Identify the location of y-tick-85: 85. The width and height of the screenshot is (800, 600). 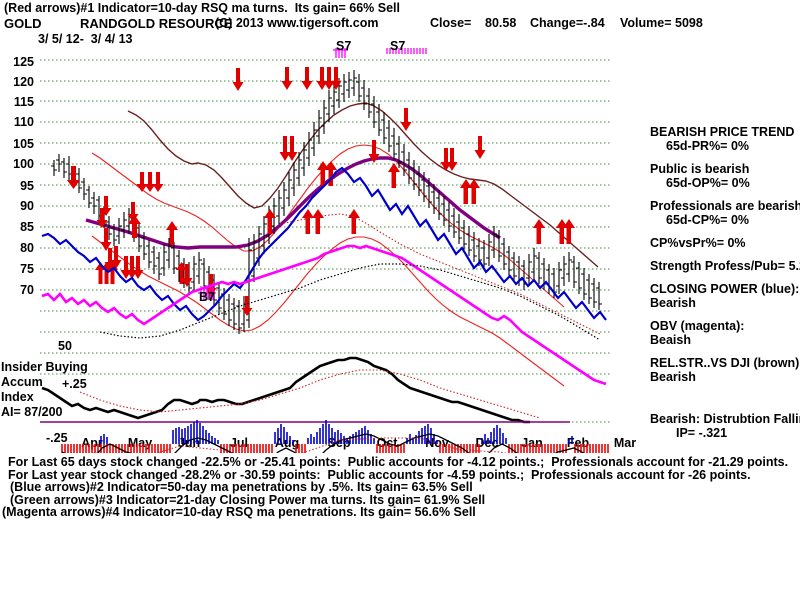
(27, 227).